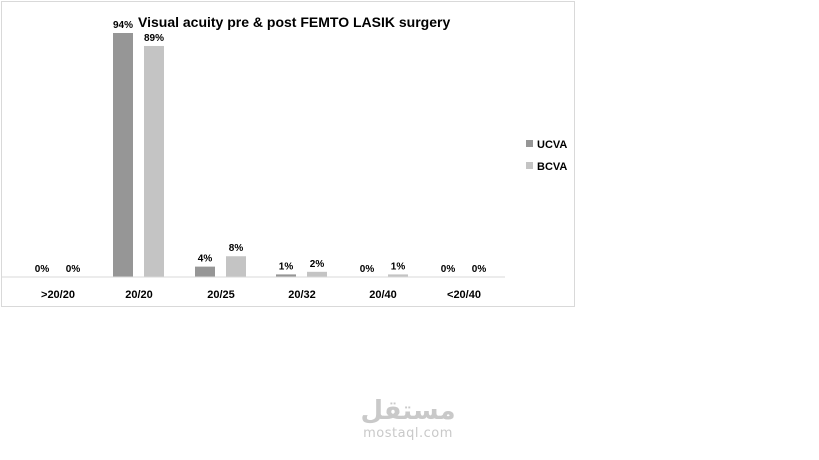 The height and width of the screenshot is (460, 819). What do you see at coordinates (408, 411) in the screenshot?
I see `watermark-logo: مستقل` at bounding box center [408, 411].